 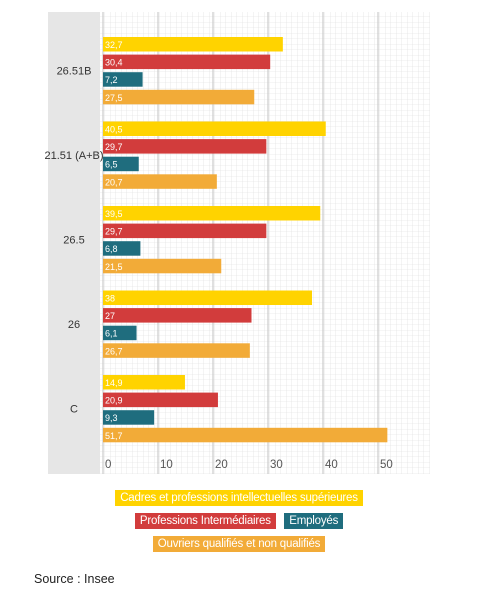 I want to click on x-tick-label: 30, so click(x=276, y=465).